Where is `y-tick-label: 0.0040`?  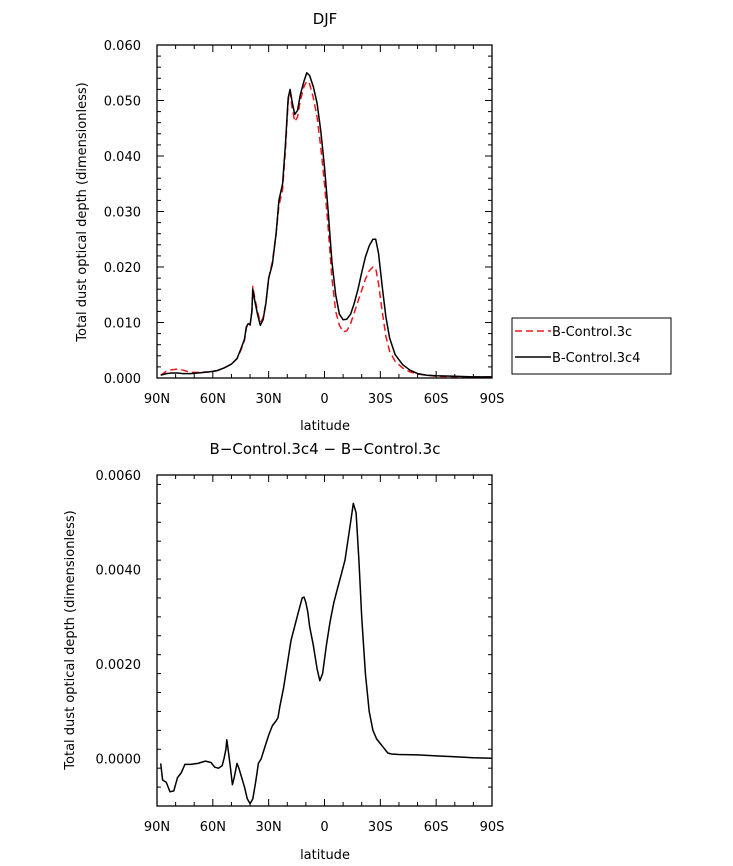 y-tick-label: 0.0040 is located at coordinates (119, 571).